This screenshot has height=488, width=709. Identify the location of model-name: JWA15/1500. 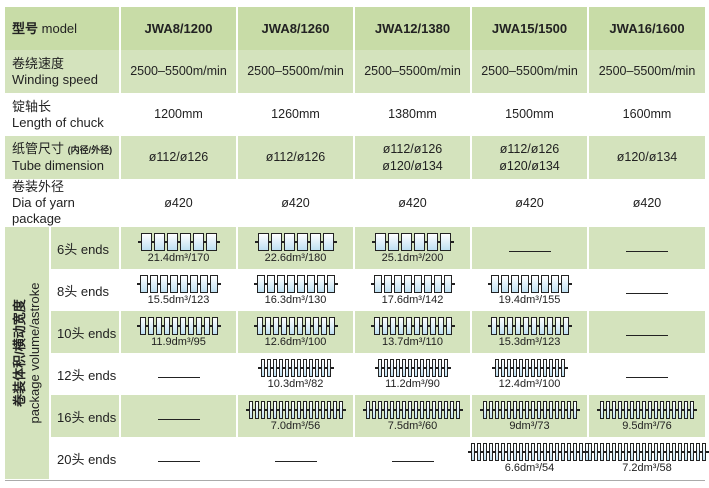
(529, 28).